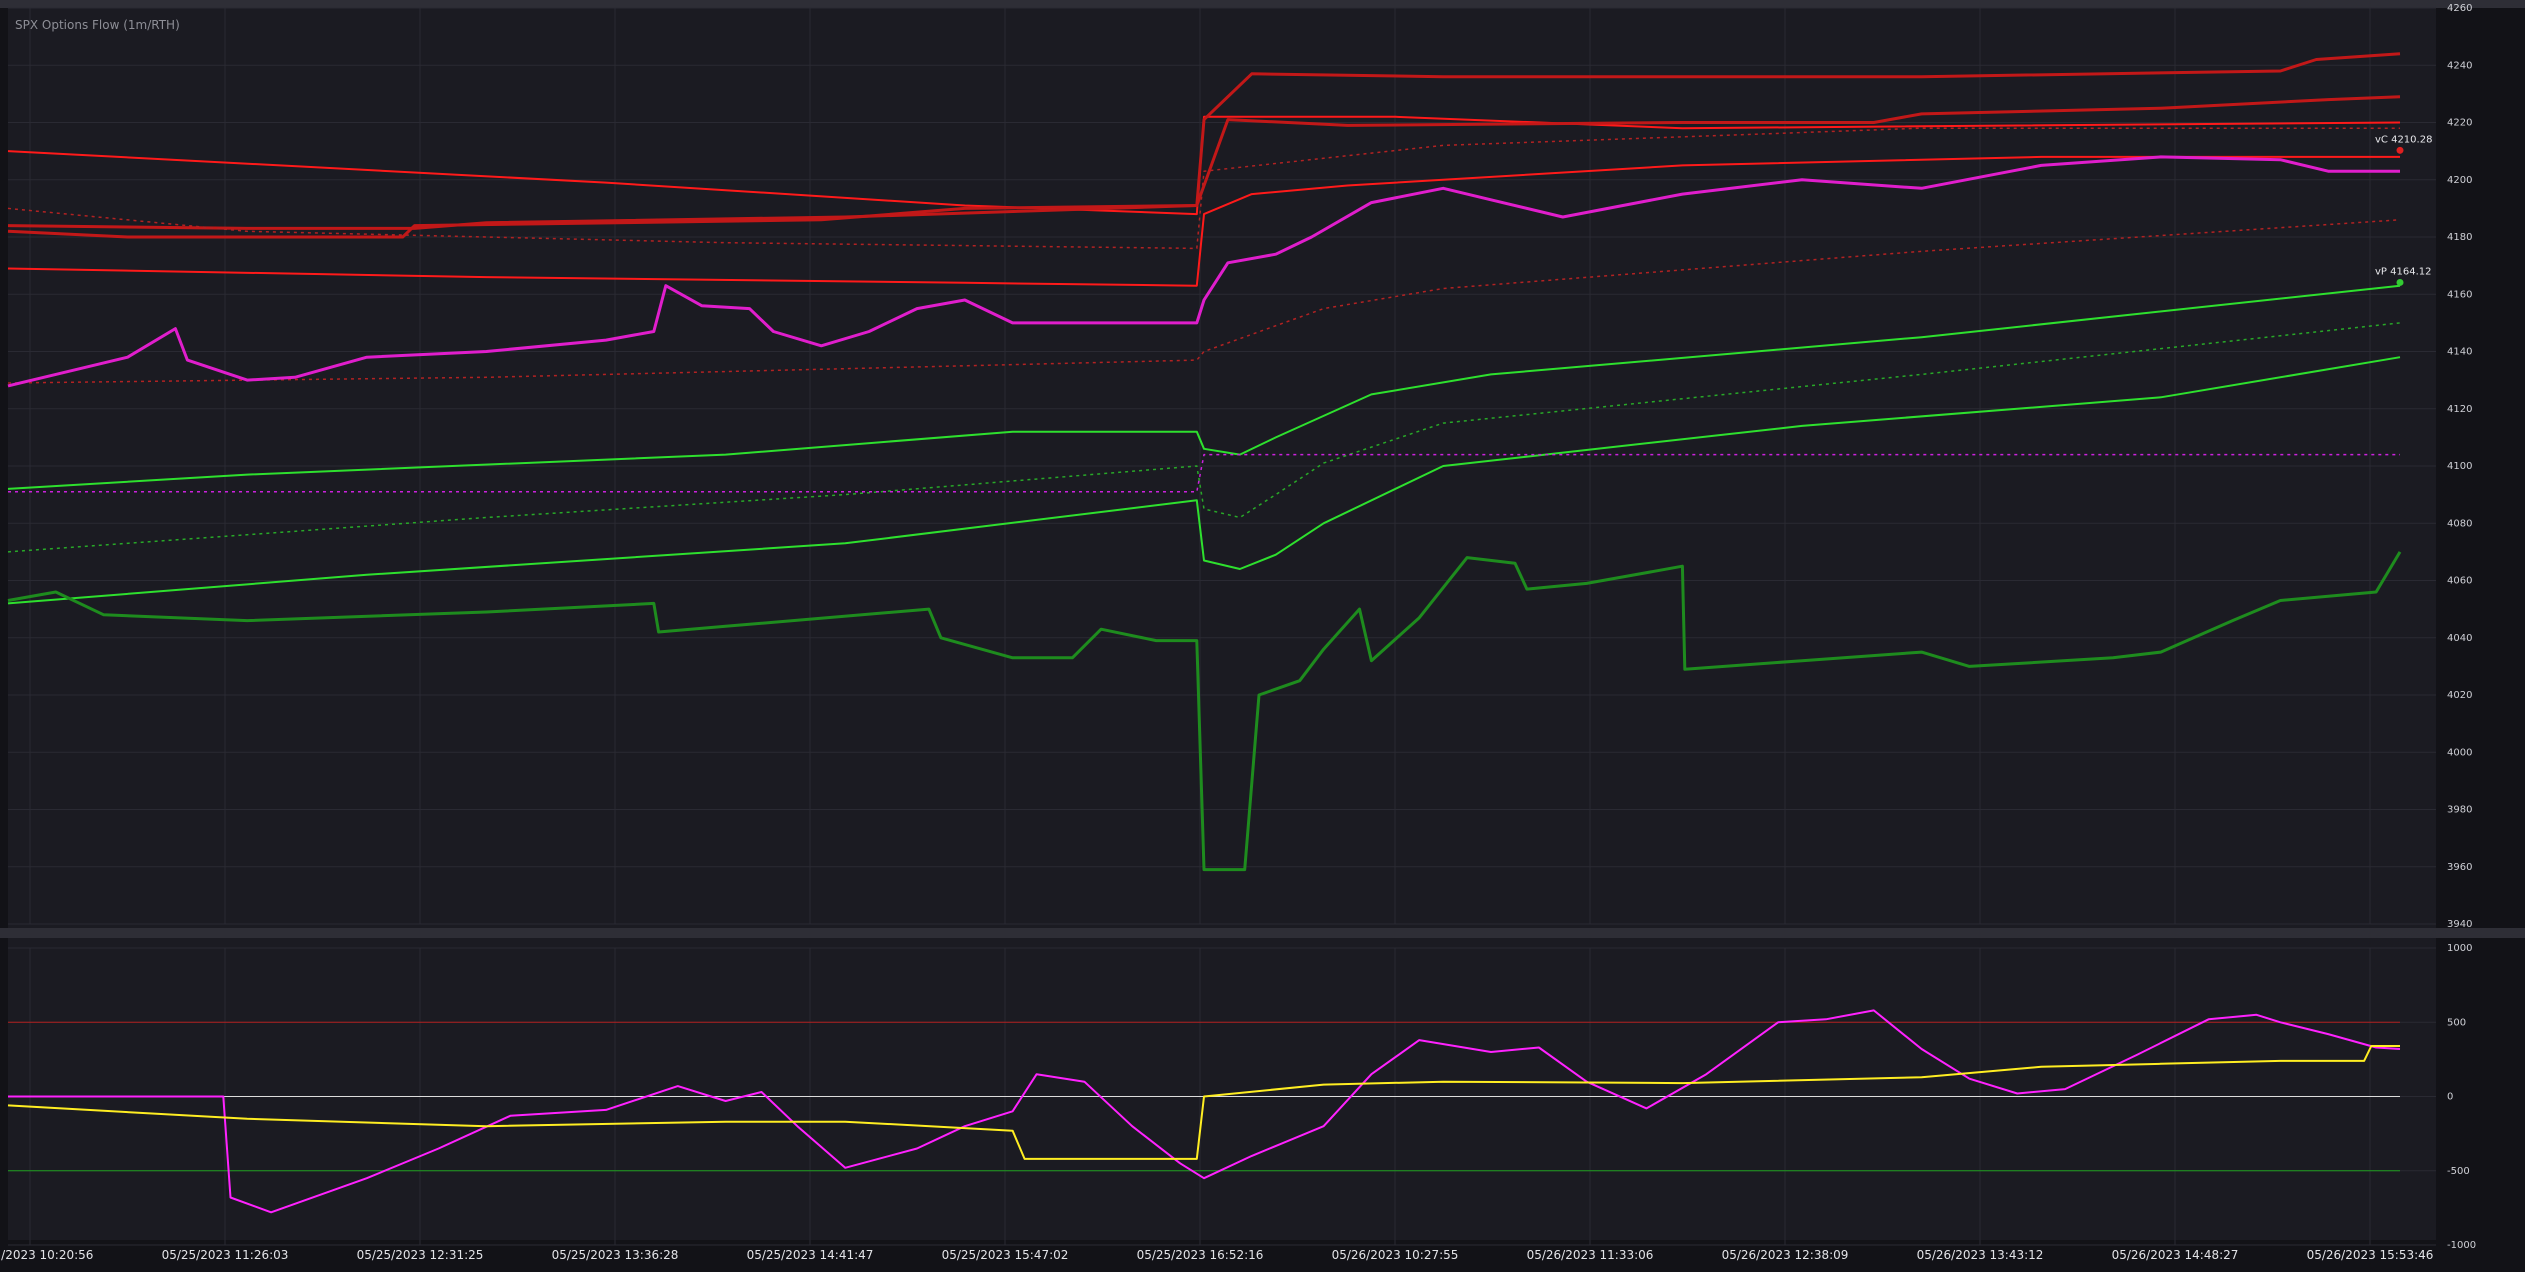 This screenshot has width=2525, height=1272. I want to click on x-tick-label: 05/25/2023 13:36:28, so click(615, 1255).